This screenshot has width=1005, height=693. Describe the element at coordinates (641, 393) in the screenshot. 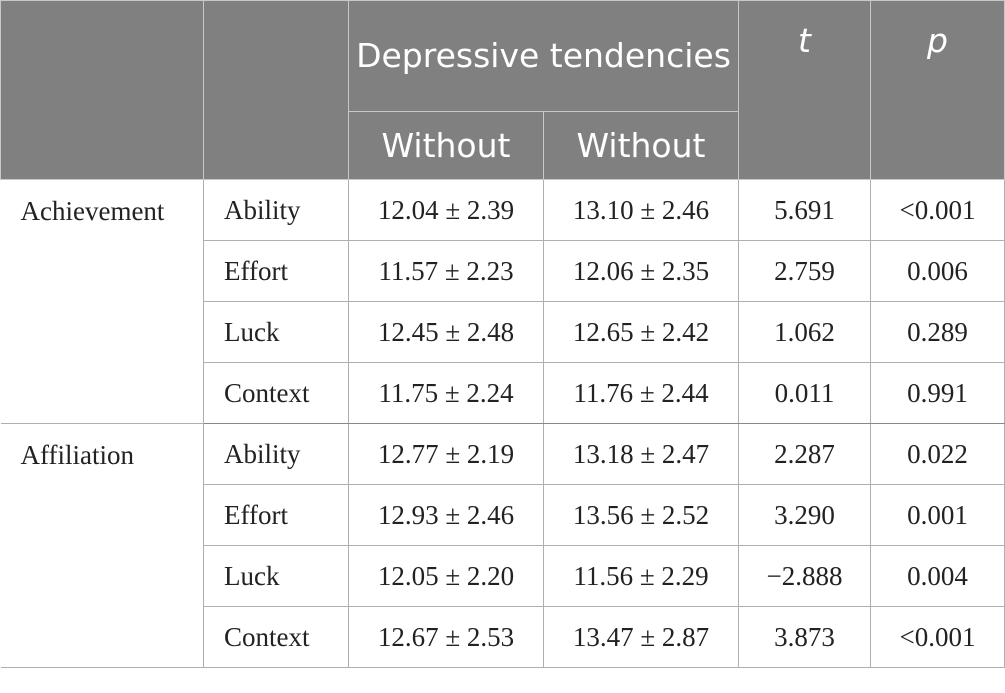

I see `value-without-2: 11.76 ± 2.44` at that location.